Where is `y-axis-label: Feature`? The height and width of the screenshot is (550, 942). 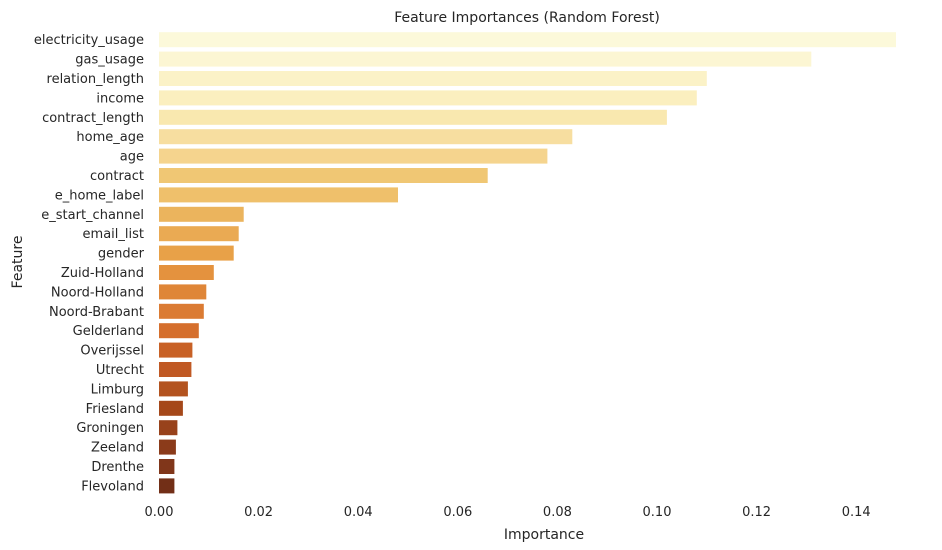 y-axis-label: Feature is located at coordinates (18, 262).